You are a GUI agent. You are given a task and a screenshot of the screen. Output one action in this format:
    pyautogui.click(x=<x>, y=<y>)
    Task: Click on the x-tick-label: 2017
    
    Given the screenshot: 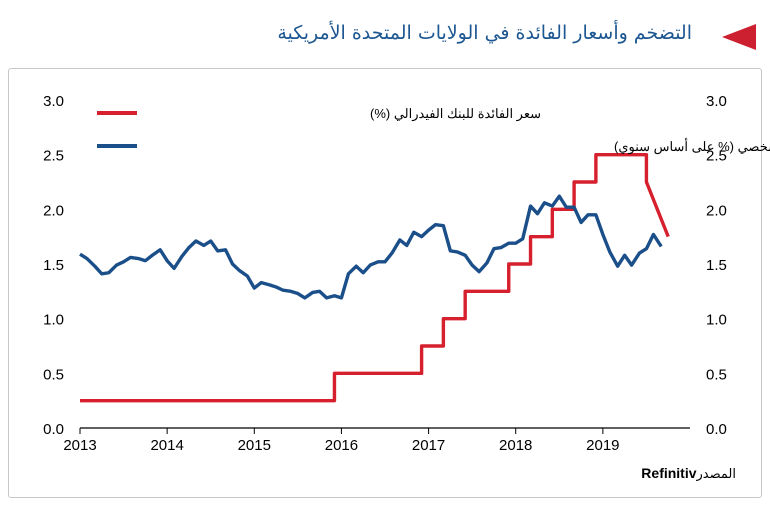 What is the action you would take?
    pyautogui.click(x=428, y=445)
    